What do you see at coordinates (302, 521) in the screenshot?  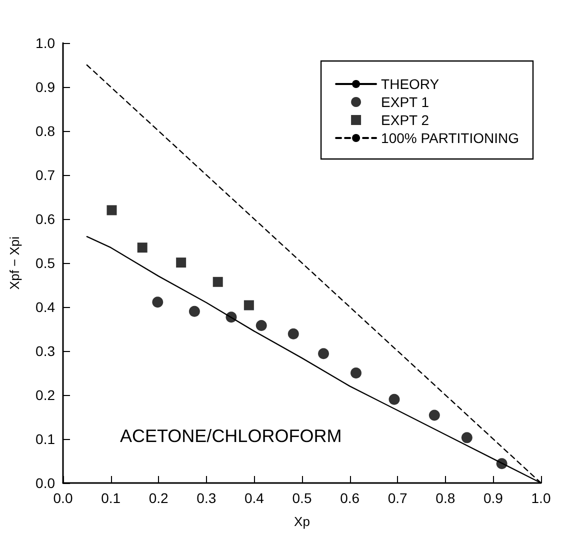 I see `x-axis-title: Xp` at bounding box center [302, 521].